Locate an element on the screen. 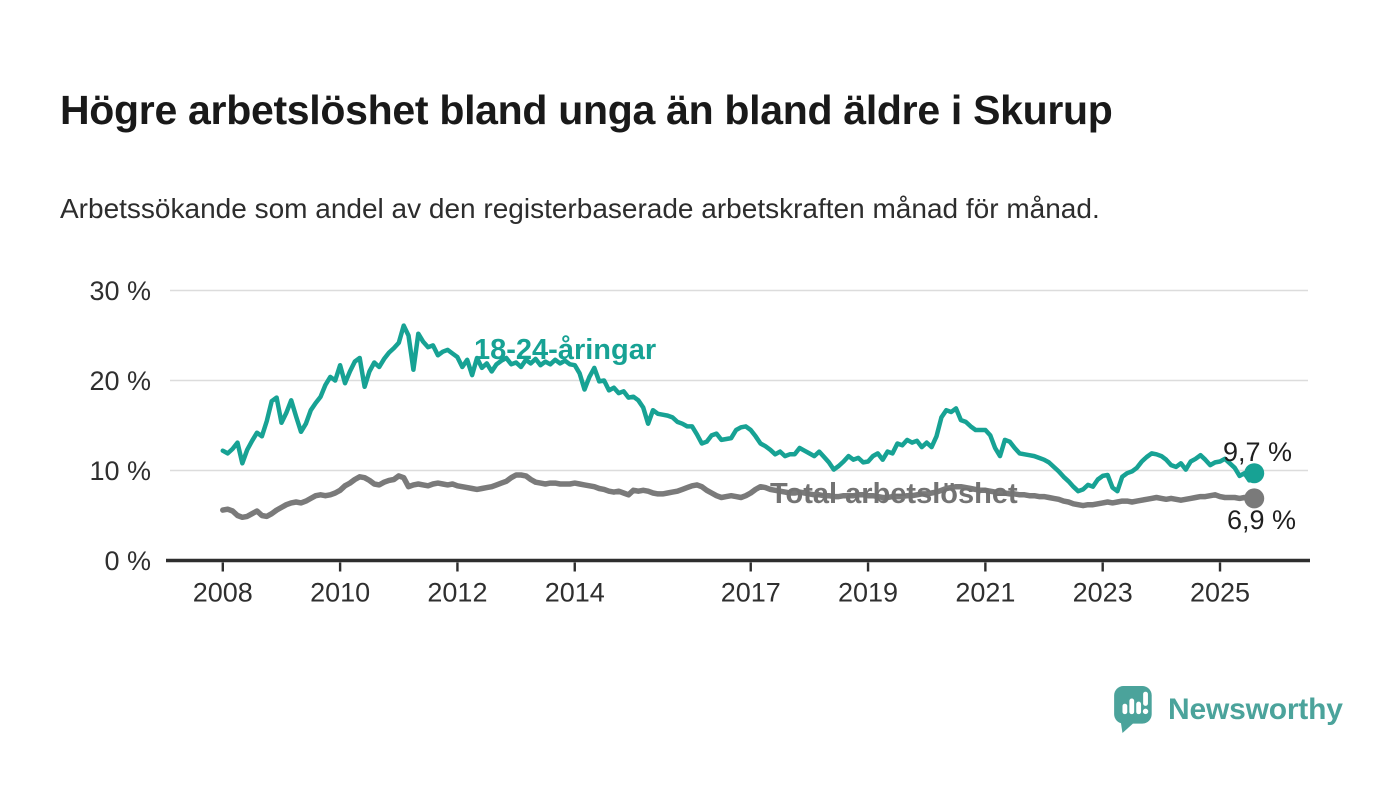 The height and width of the screenshot is (794, 1400). x-axis-label: 2021 is located at coordinates (985, 593).